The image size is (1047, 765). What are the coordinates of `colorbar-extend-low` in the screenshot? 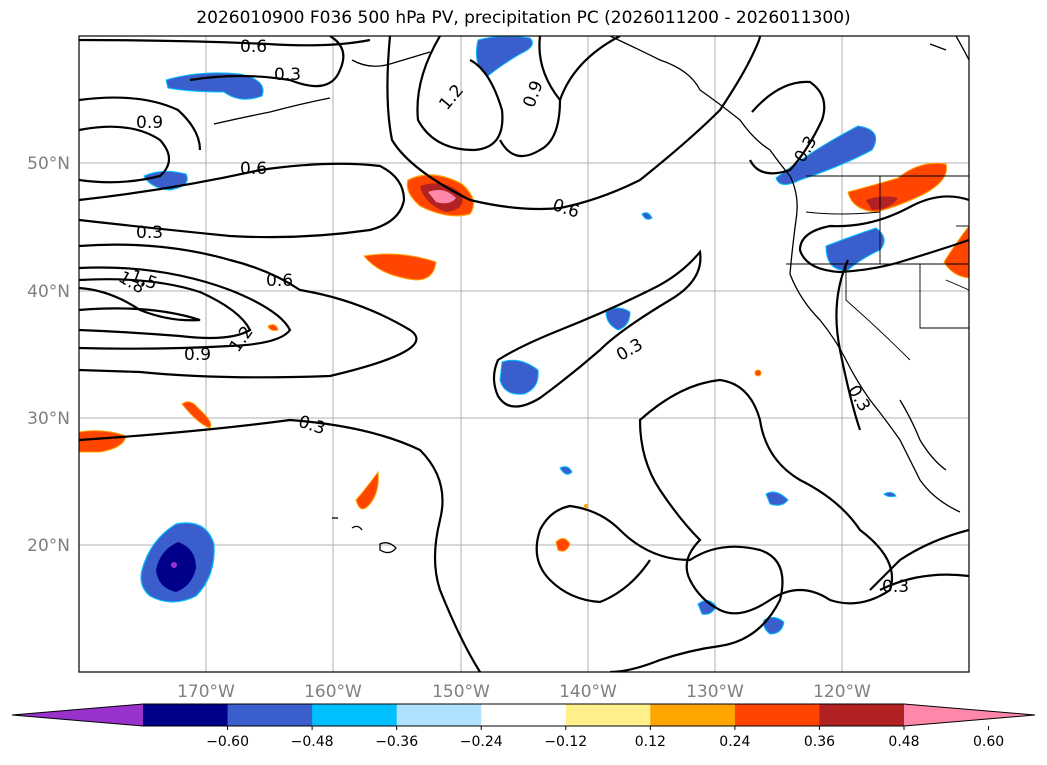 It's located at (77, 715).